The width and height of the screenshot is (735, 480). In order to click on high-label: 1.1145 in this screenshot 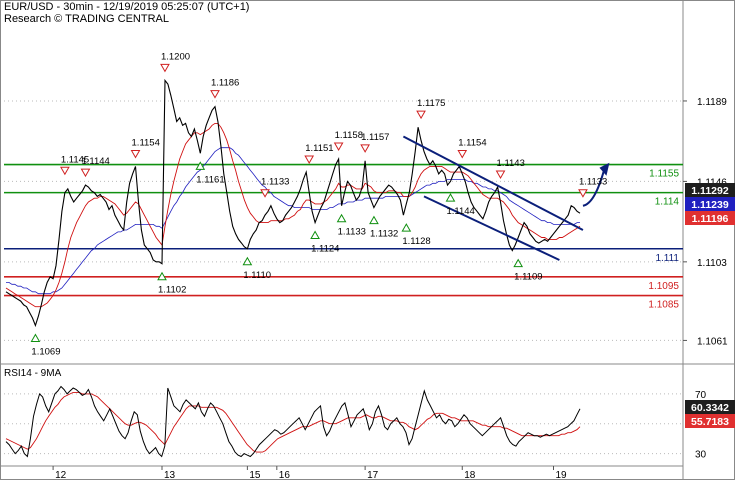, I will do `click(75, 159)`.